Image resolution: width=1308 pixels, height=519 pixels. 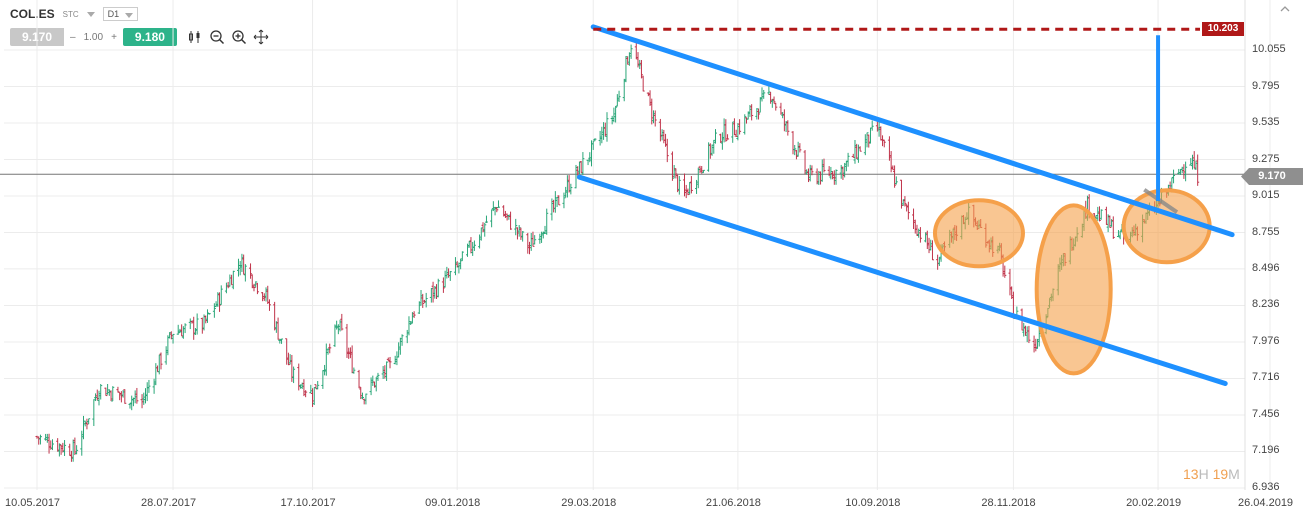 What do you see at coordinates (114, 37) in the screenshot?
I see `increase-button: +` at bounding box center [114, 37].